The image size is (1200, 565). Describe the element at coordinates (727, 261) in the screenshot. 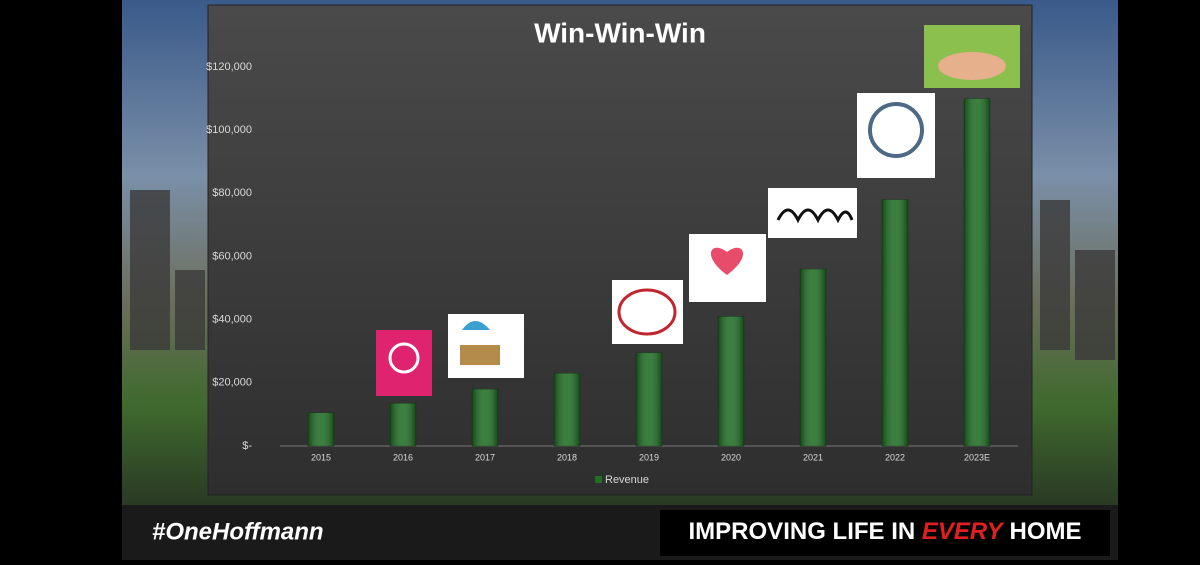

I see `family-icon-heart` at that location.